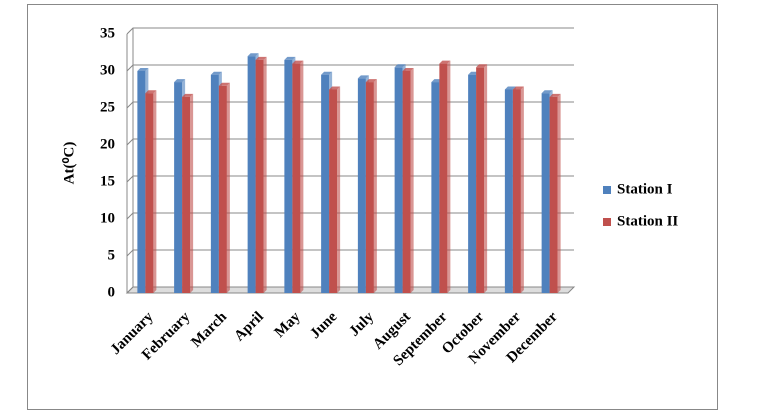  I want to click on y-tick-label: 25, so click(107, 107).